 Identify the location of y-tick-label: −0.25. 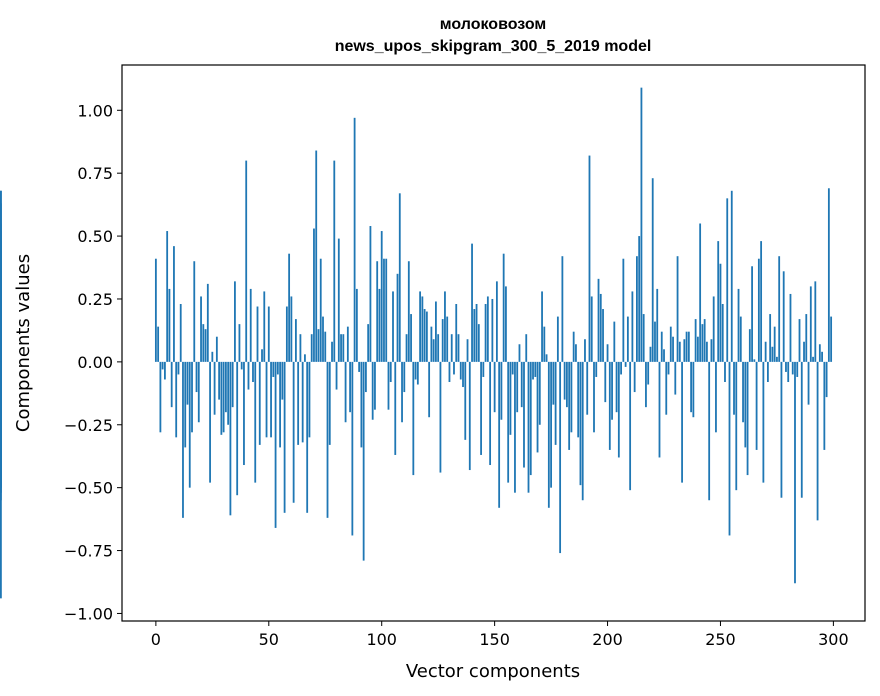
(88, 425).